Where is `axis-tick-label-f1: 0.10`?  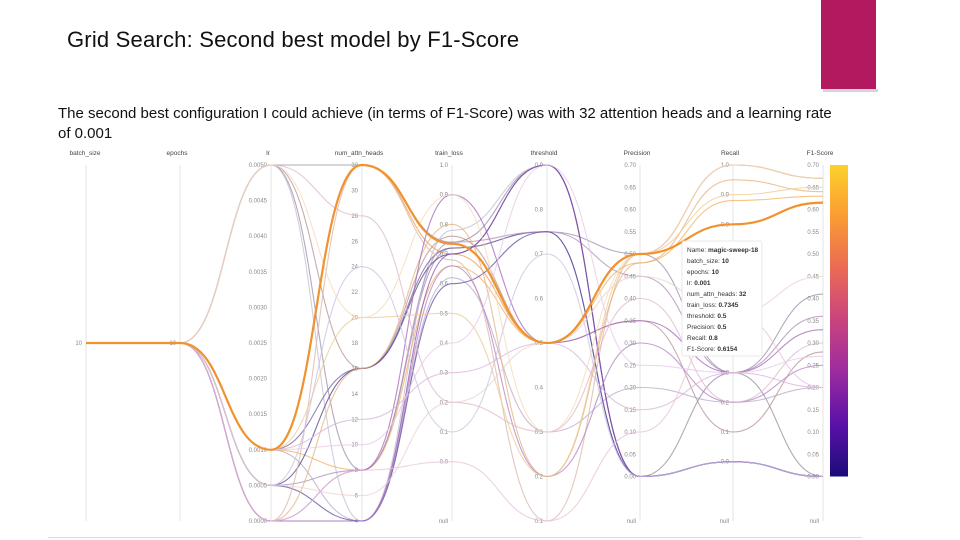 axis-tick-label-f1: 0.10 is located at coordinates (813, 433).